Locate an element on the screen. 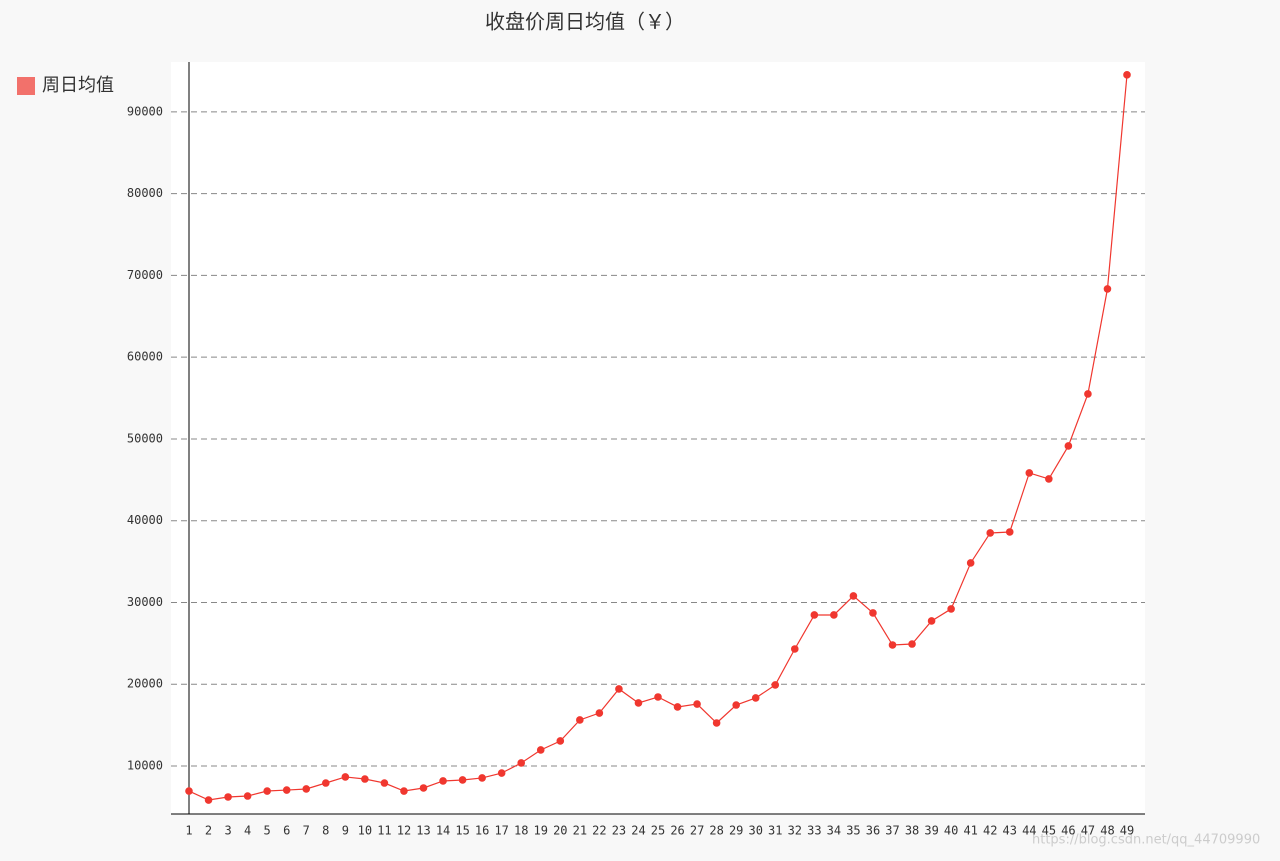  x-tick-label: 27 is located at coordinates (697, 831).